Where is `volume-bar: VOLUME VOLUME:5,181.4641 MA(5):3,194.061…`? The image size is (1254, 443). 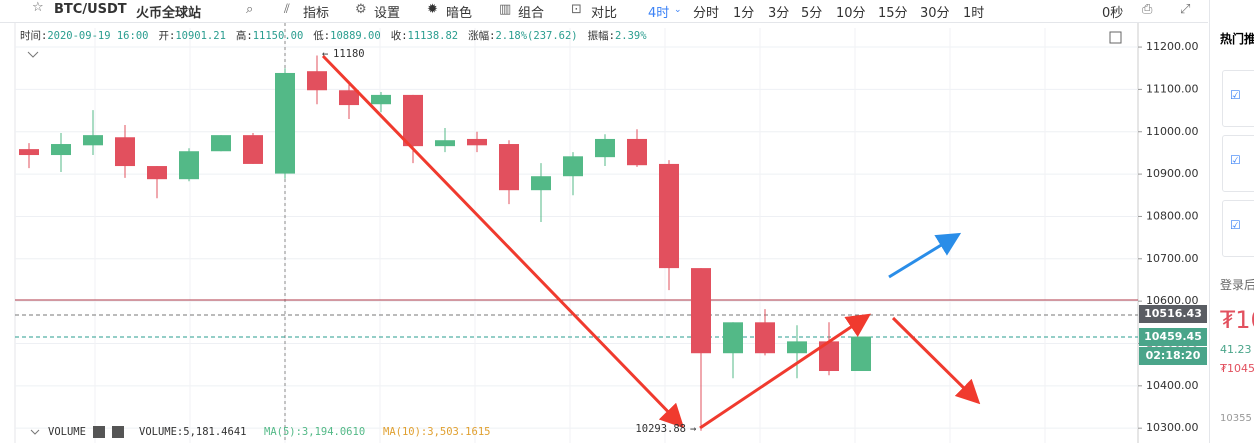 volume-bar: VOLUME VOLUME:5,181.4641 MA(5):3,194.061… is located at coordinates (260, 432).